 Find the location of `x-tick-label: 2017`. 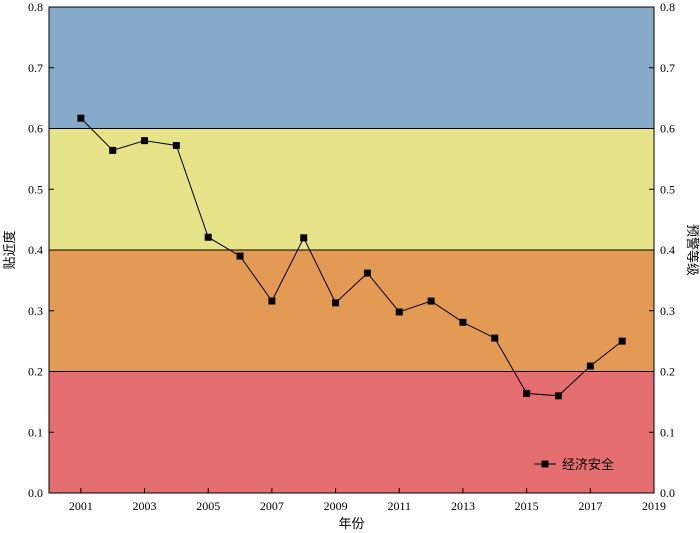

x-tick-label: 2017 is located at coordinates (590, 506).